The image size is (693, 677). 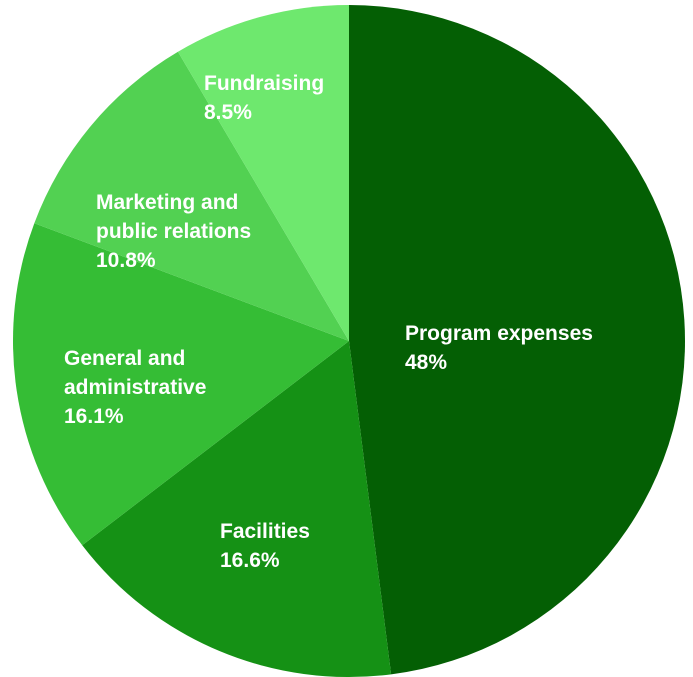 I want to click on slice-value-fundraising: 8.5%, so click(x=228, y=112).